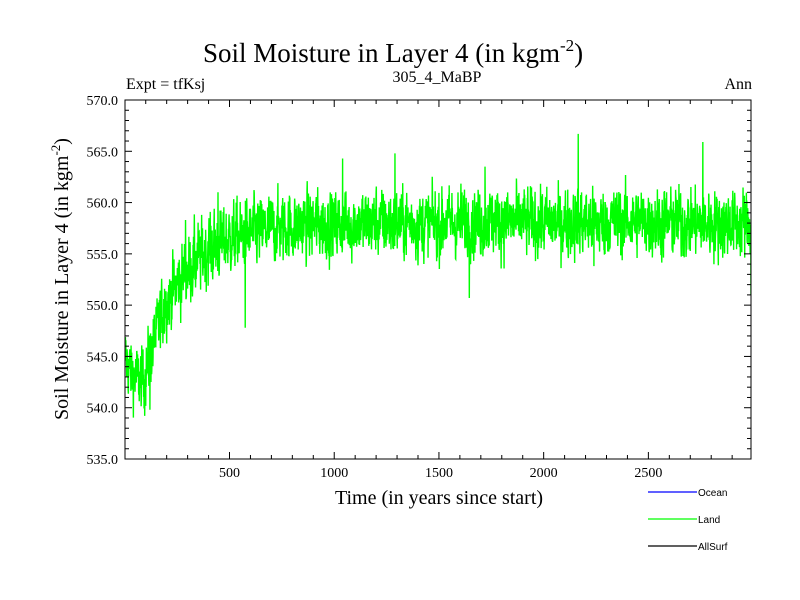 This screenshot has width=800, height=600. Describe the element at coordinates (381, 53) in the screenshot. I see `chart-title-main: Soil Moisture in Layer 4 (in kgm` at that location.